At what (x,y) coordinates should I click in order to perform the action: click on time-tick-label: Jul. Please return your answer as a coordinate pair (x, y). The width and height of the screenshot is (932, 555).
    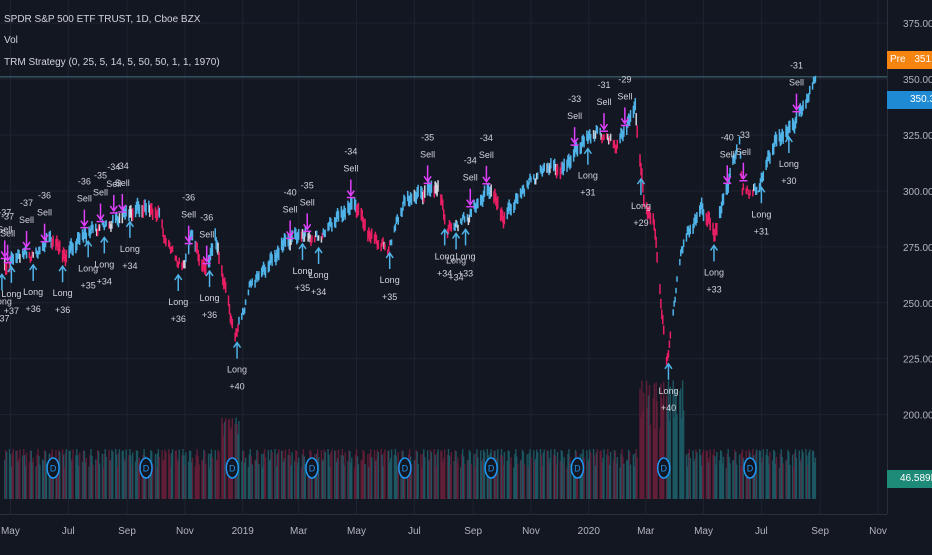
    Looking at the image, I should click on (414, 531).